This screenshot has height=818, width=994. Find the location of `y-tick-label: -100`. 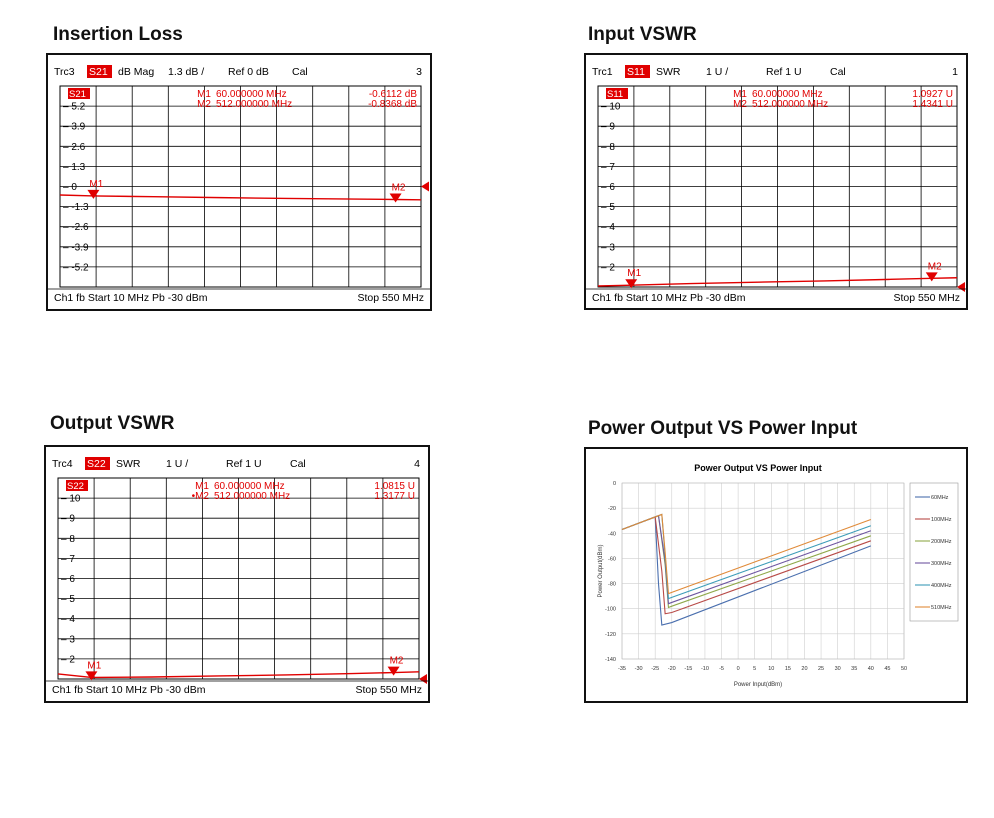

y-tick-label: -100 is located at coordinates (610, 610).